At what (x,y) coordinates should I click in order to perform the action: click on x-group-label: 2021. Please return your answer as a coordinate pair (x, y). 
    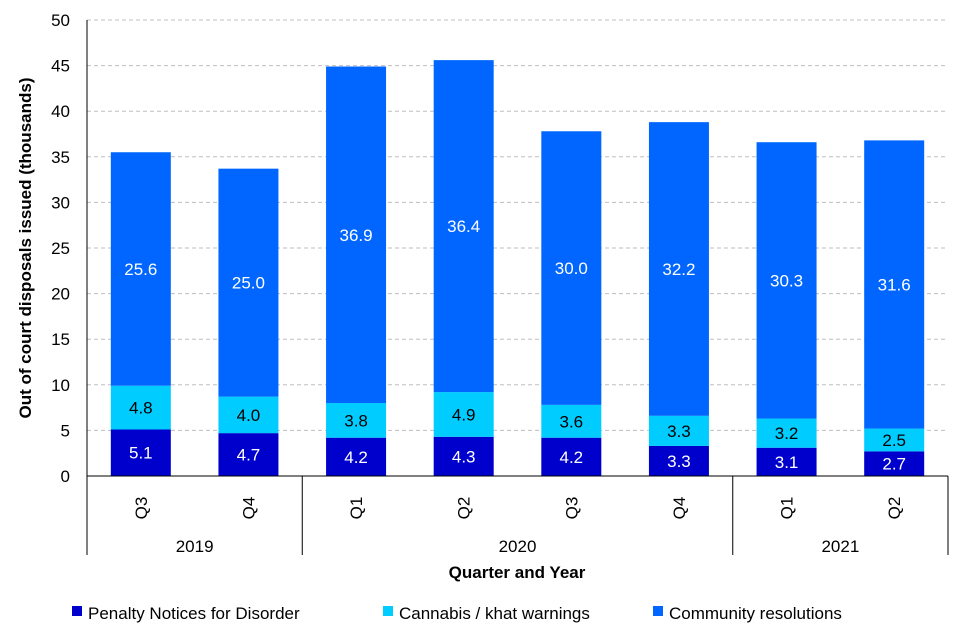
    Looking at the image, I should click on (840, 546).